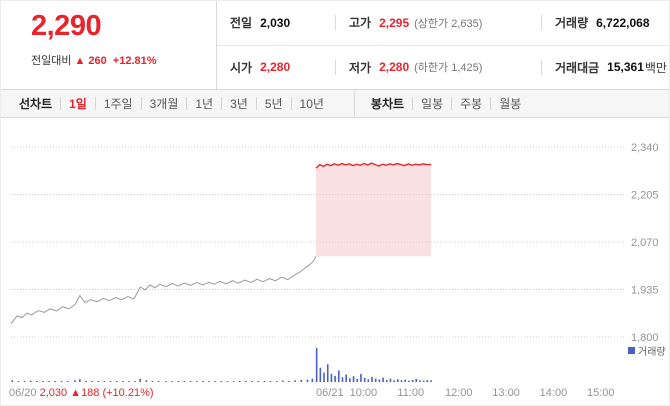 The height and width of the screenshot is (406, 670). I want to click on tab-1week: 1주일, so click(117, 104).